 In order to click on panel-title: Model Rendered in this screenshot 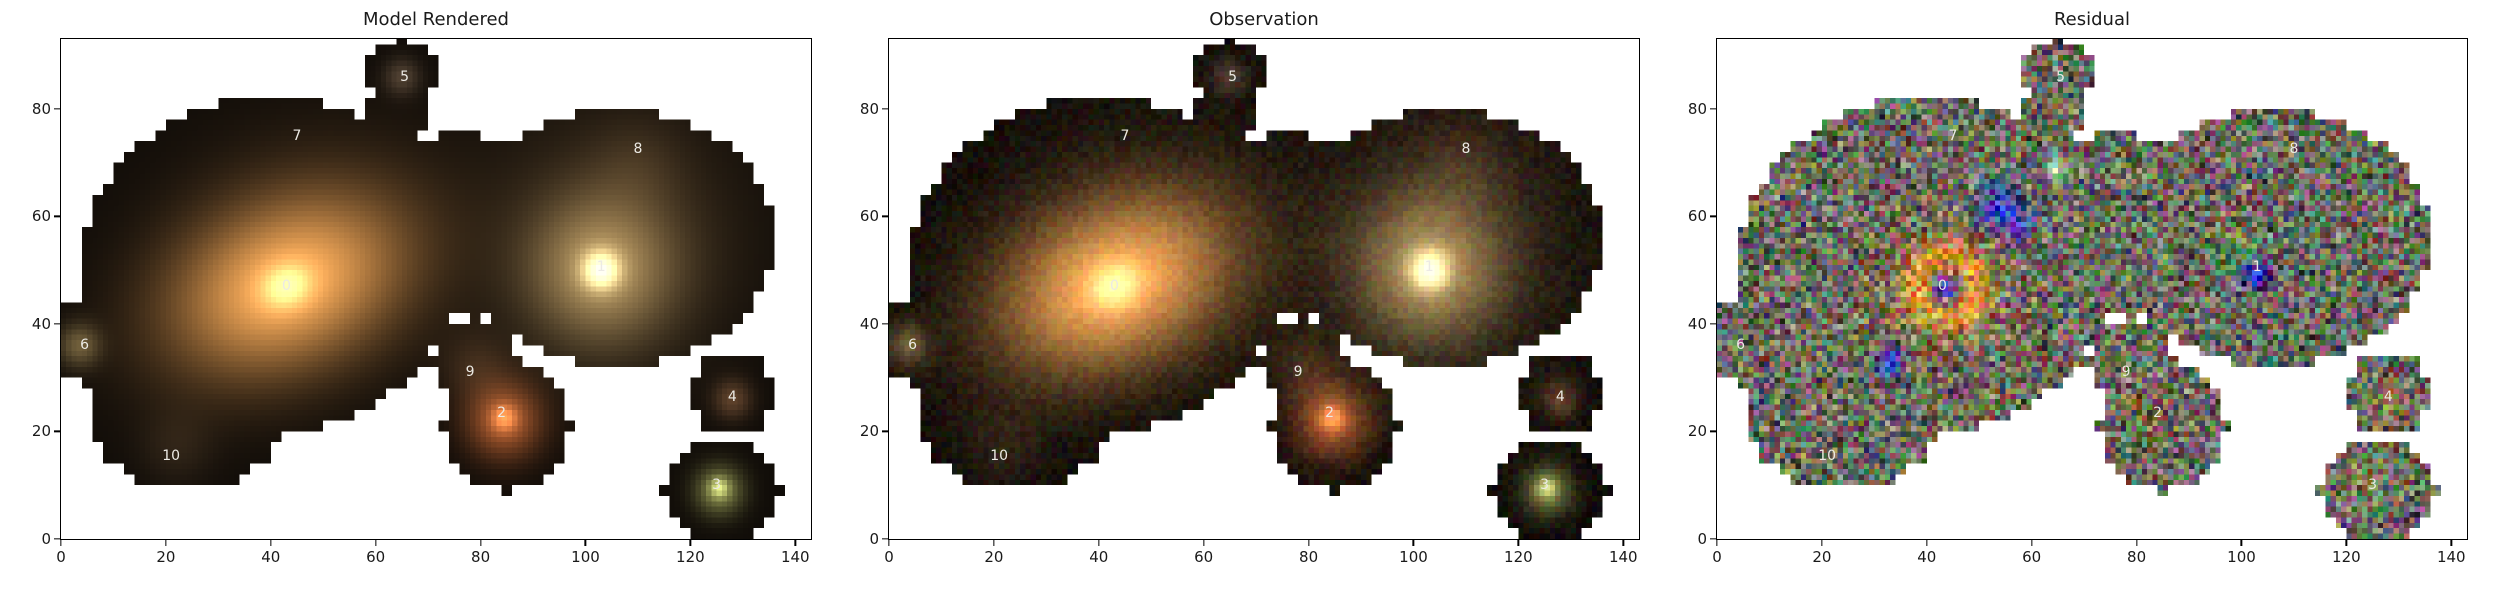, I will do `click(436, 19)`.